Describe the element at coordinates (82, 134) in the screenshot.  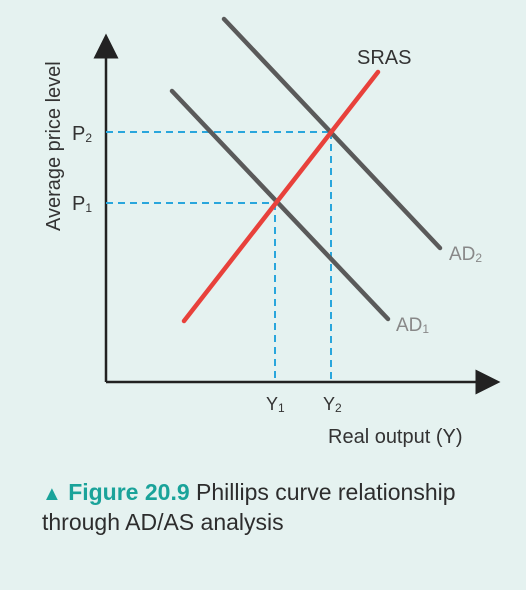
I see `p2-label: P2` at that location.